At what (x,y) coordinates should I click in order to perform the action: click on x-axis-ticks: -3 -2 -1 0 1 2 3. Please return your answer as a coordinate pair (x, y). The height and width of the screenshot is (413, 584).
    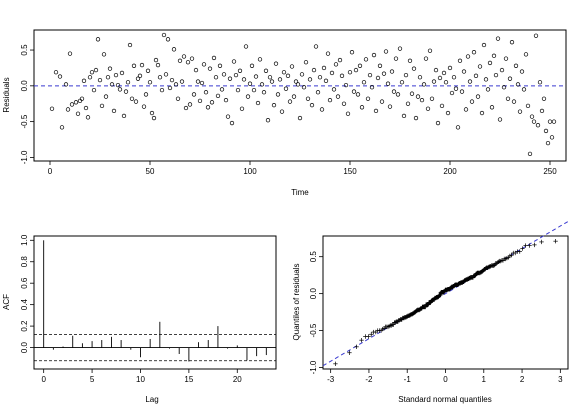
    Looking at the image, I should click on (445, 376).